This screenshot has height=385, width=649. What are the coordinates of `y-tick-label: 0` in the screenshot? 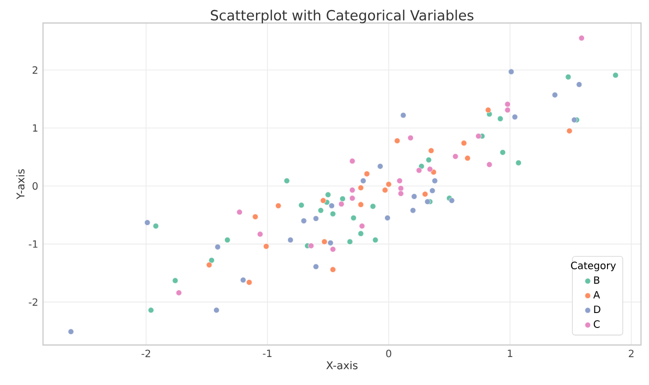 It's located at (35, 186).